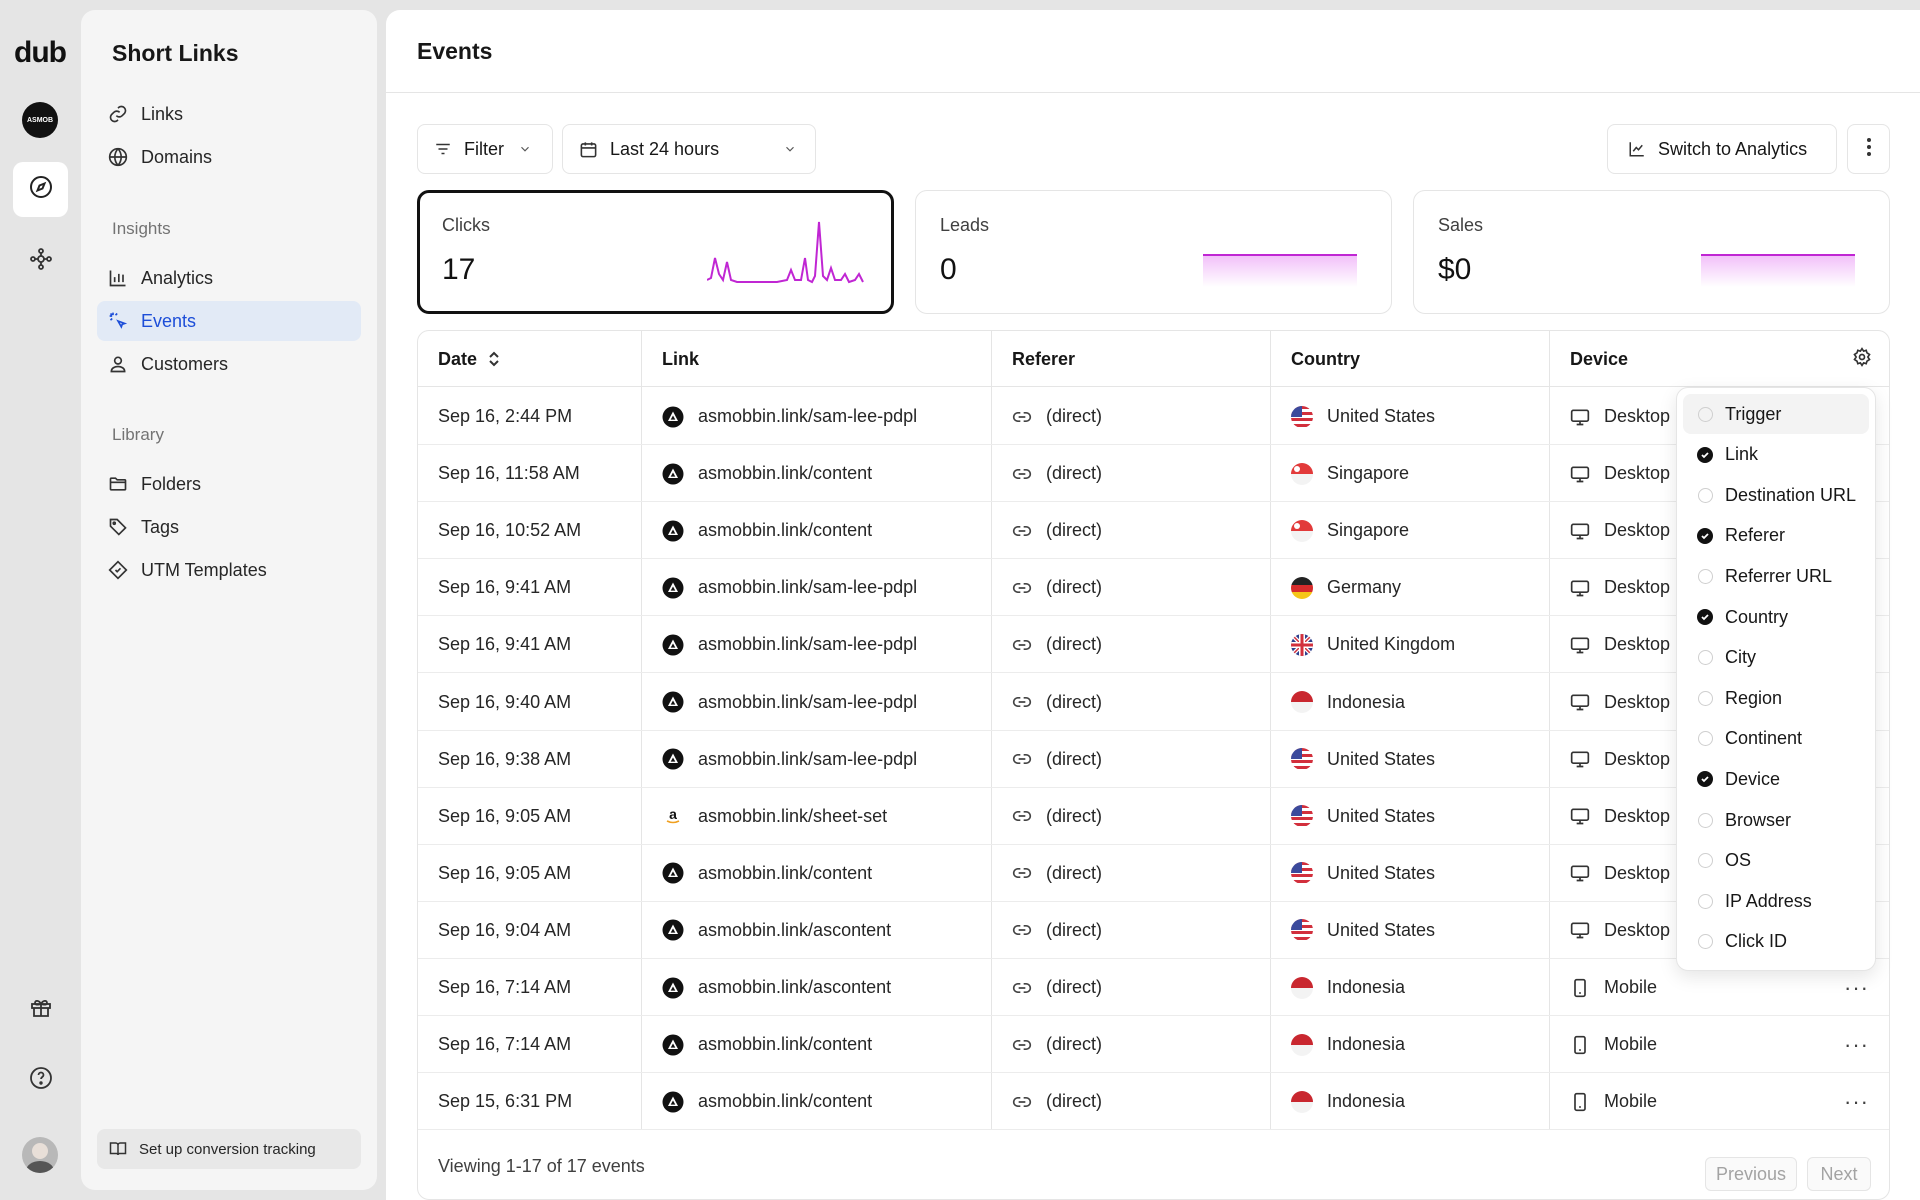 The image size is (1920, 1200). What do you see at coordinates (229, 114) in the screenshot?
I see `sidebar-item-links: Links` at bounding box center [229, 114].